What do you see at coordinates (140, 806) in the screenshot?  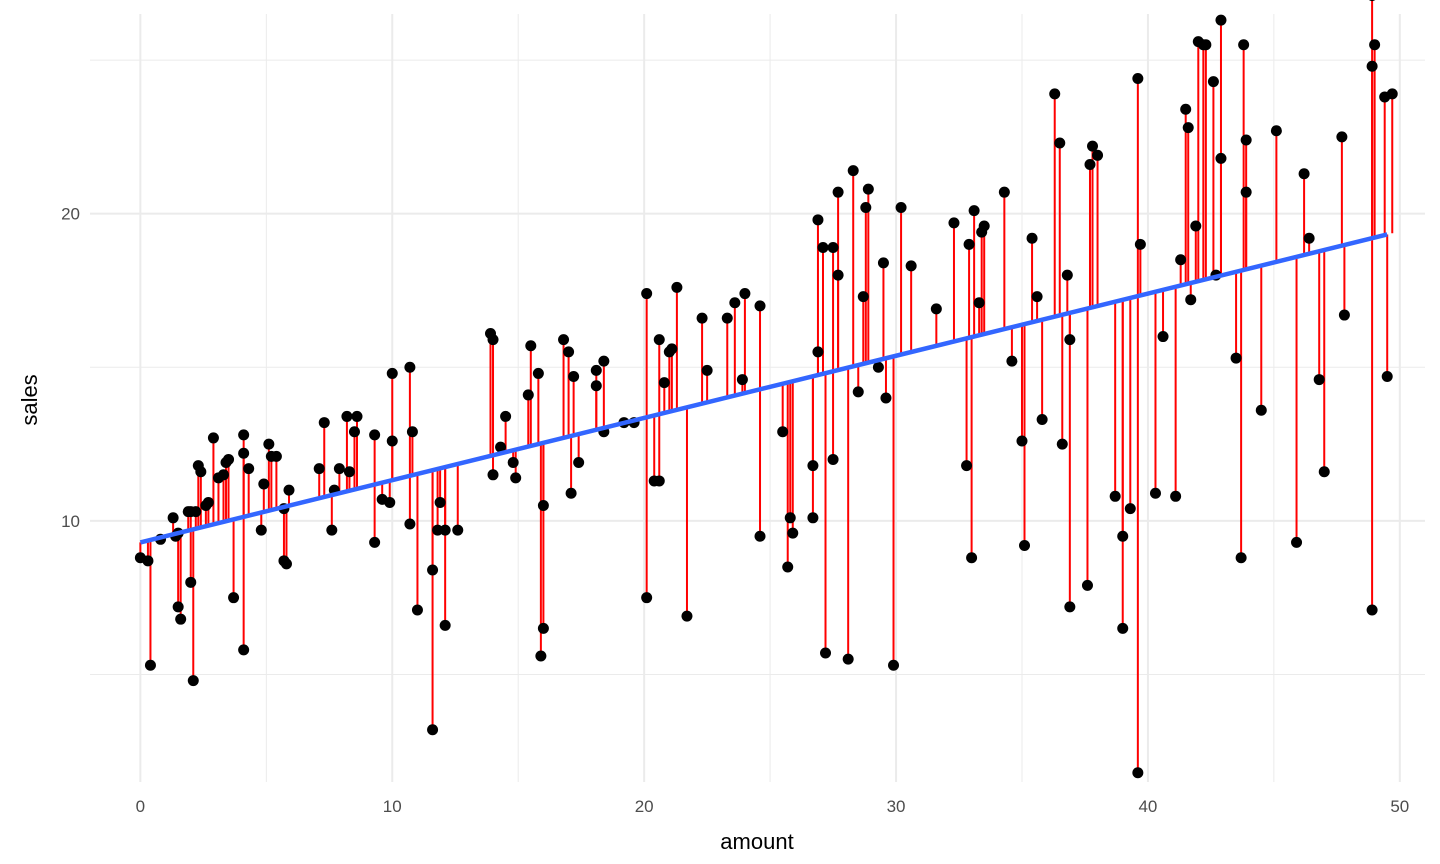 I see `x-tick-label: 0` at bounding box center [140, 806].